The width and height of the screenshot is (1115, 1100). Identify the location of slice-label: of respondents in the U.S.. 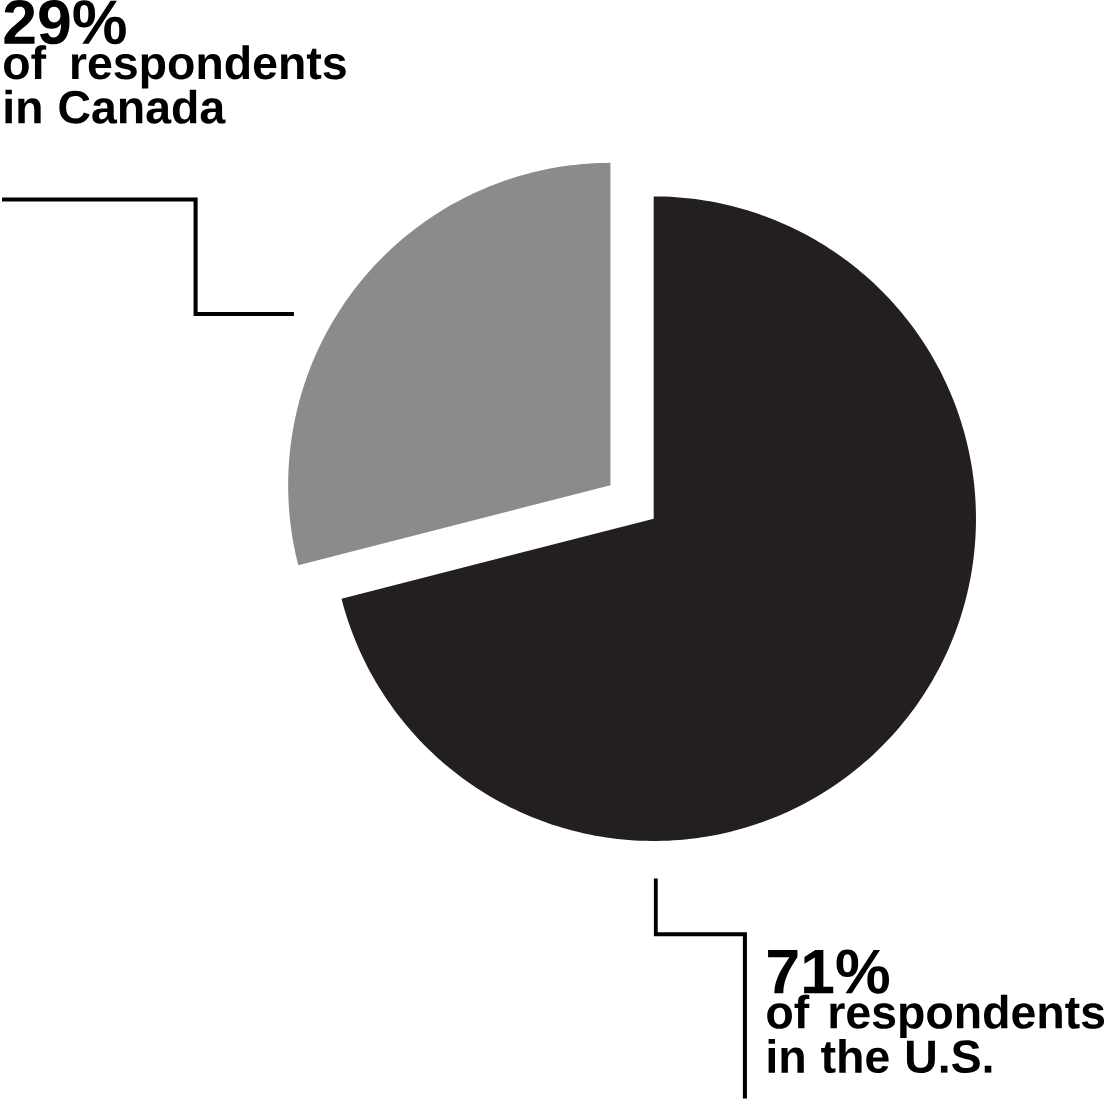
(936, 1033).